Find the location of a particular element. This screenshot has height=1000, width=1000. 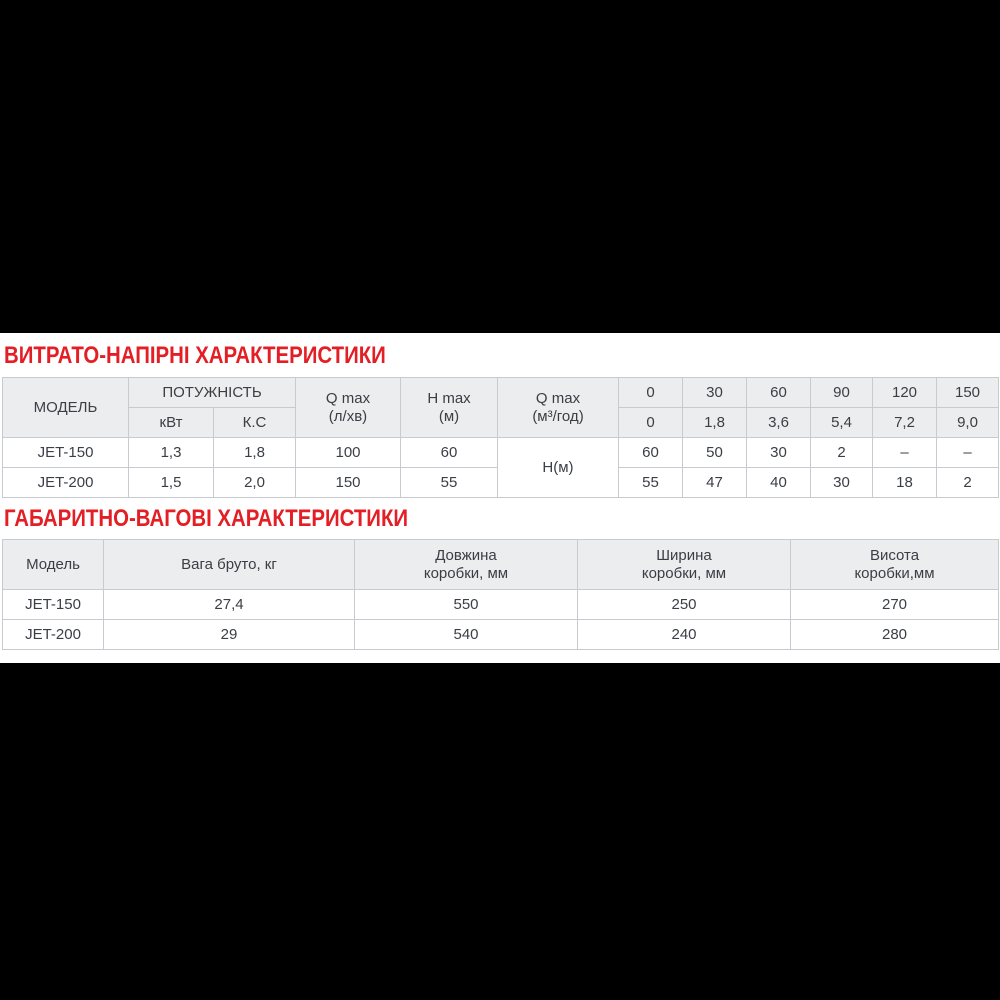

col-header-qmax-m3: Q max (м³/год) is located at coordinates (558, 407).